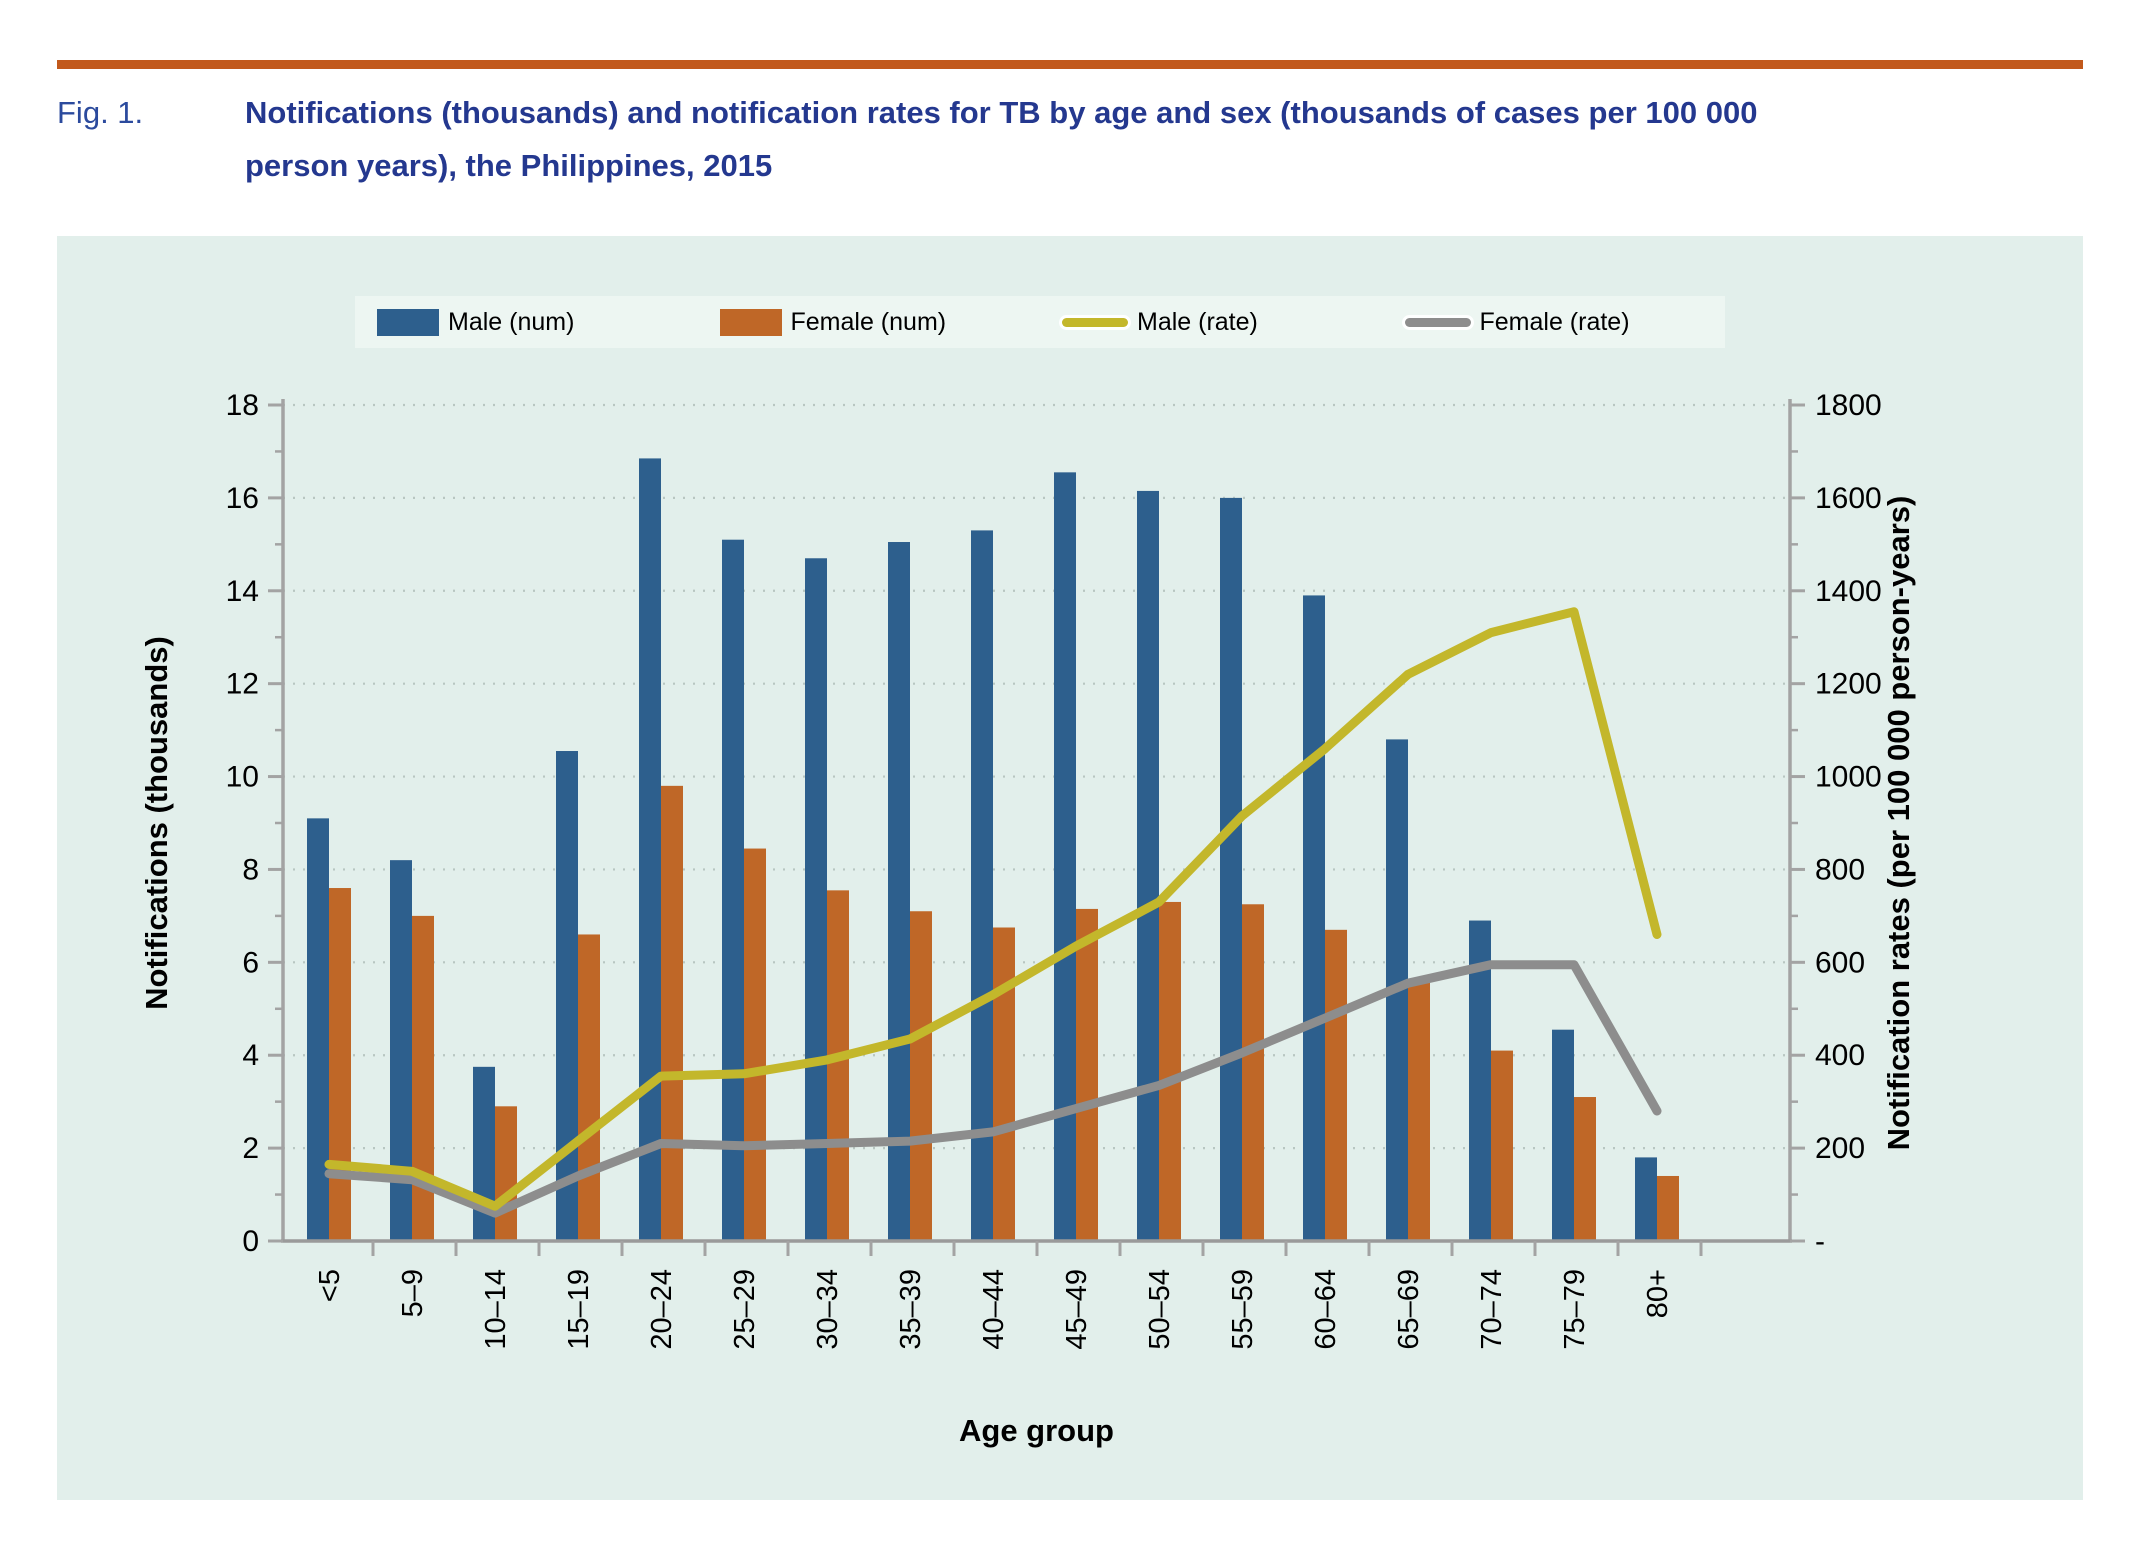  I want to click on x-axis-label-75–79: 75–79, so click(1575, 1309).